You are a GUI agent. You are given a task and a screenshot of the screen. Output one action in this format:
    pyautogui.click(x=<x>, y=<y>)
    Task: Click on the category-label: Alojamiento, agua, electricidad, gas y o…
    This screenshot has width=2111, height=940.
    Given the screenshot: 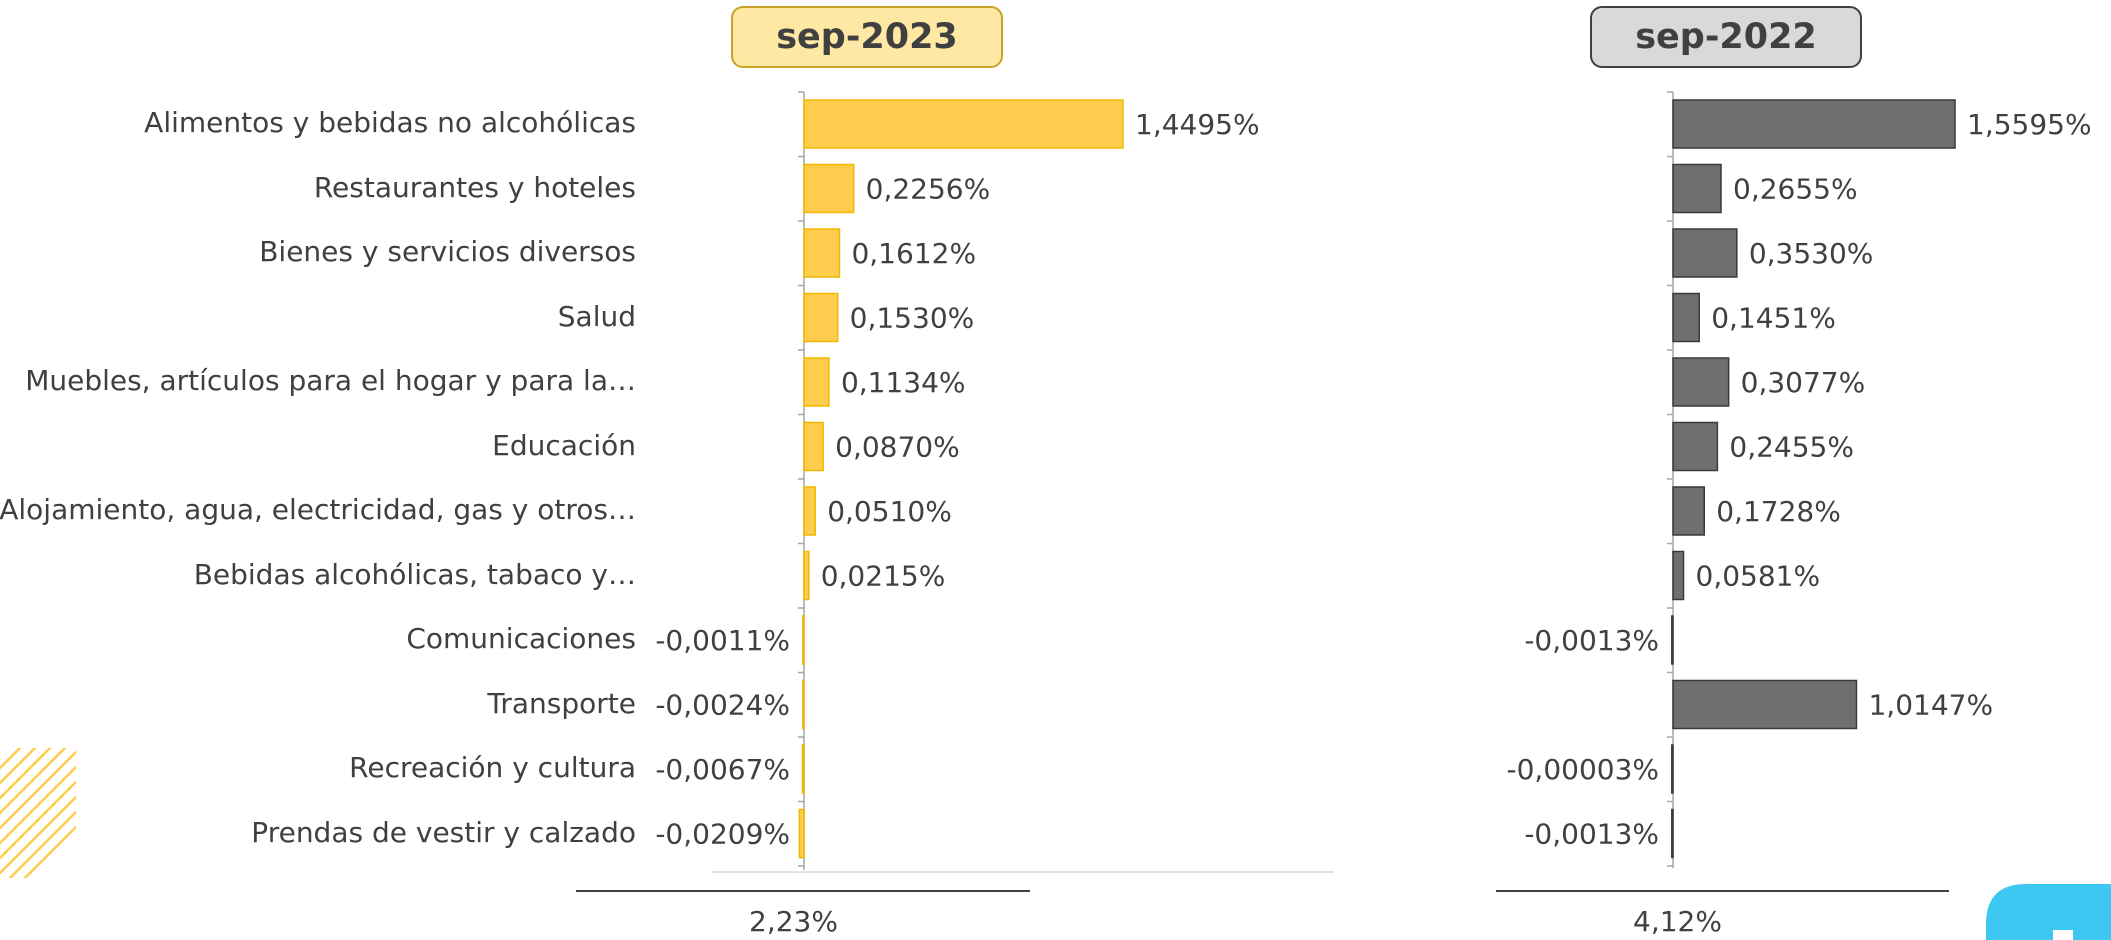 What is the action you would take?
    pyautogui.click(x=318, y=509)
    